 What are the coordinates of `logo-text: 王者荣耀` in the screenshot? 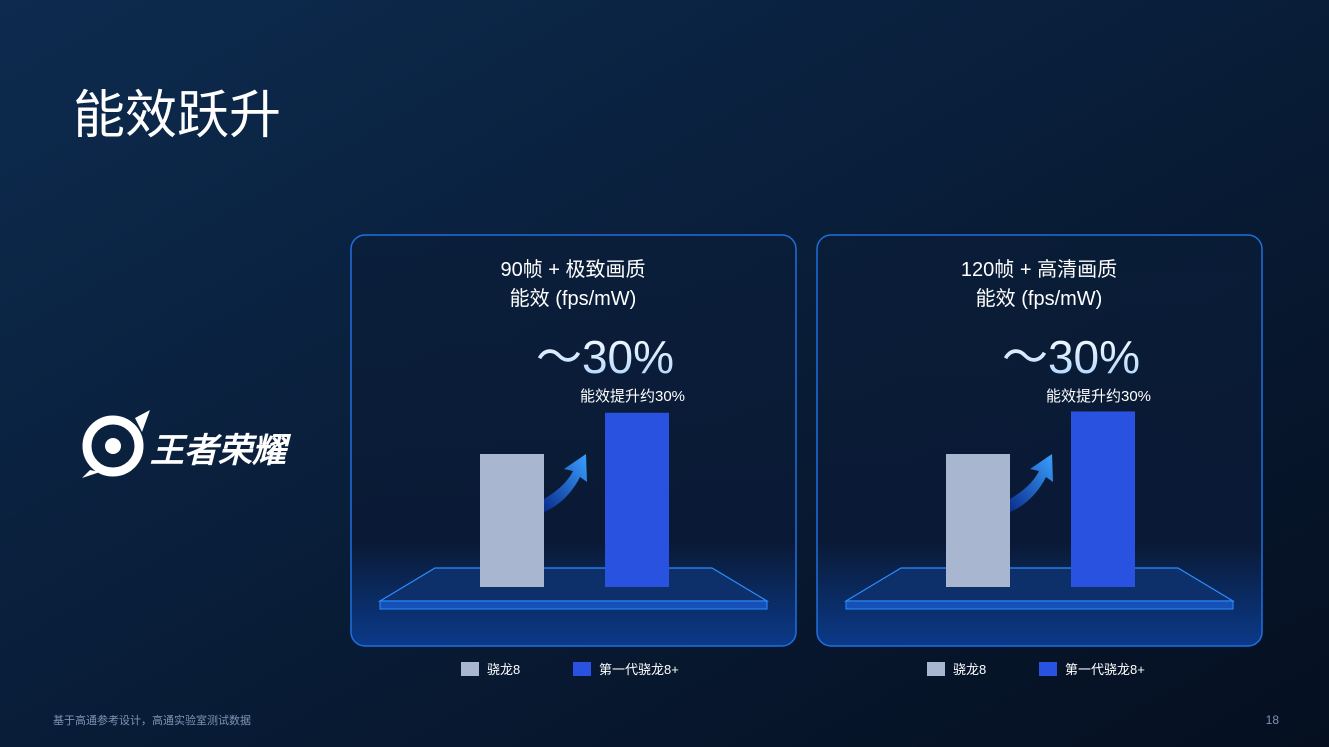 It's located at (221, 451).